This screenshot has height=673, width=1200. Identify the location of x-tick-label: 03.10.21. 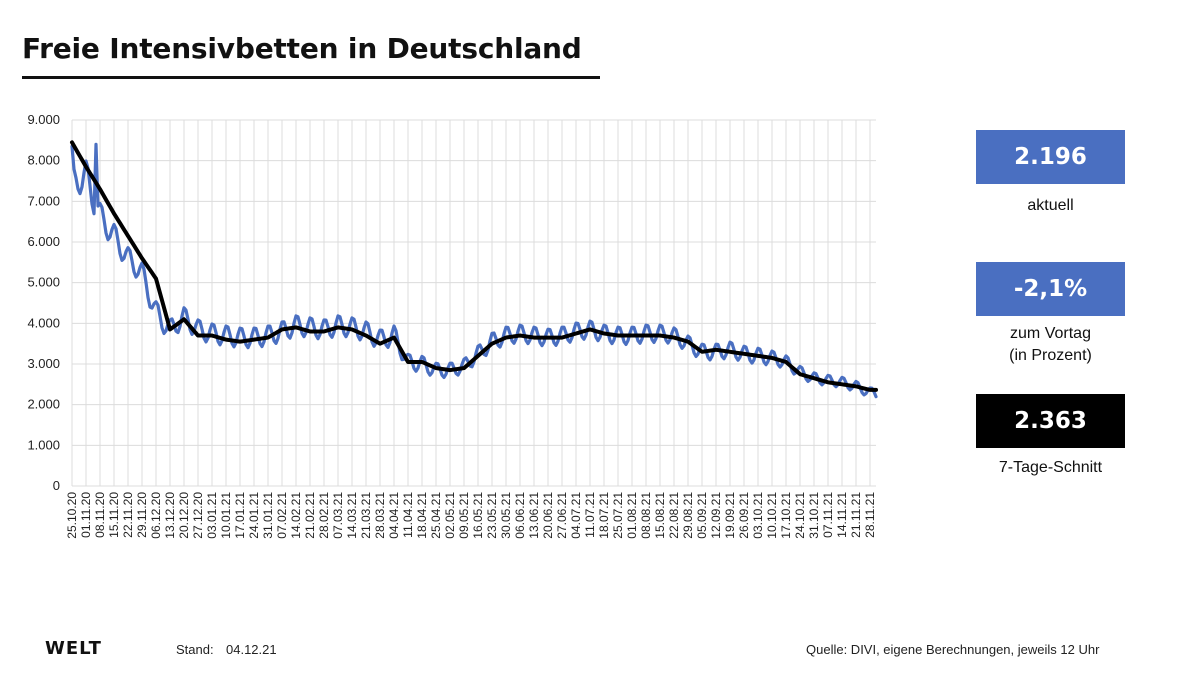
(758, 515).